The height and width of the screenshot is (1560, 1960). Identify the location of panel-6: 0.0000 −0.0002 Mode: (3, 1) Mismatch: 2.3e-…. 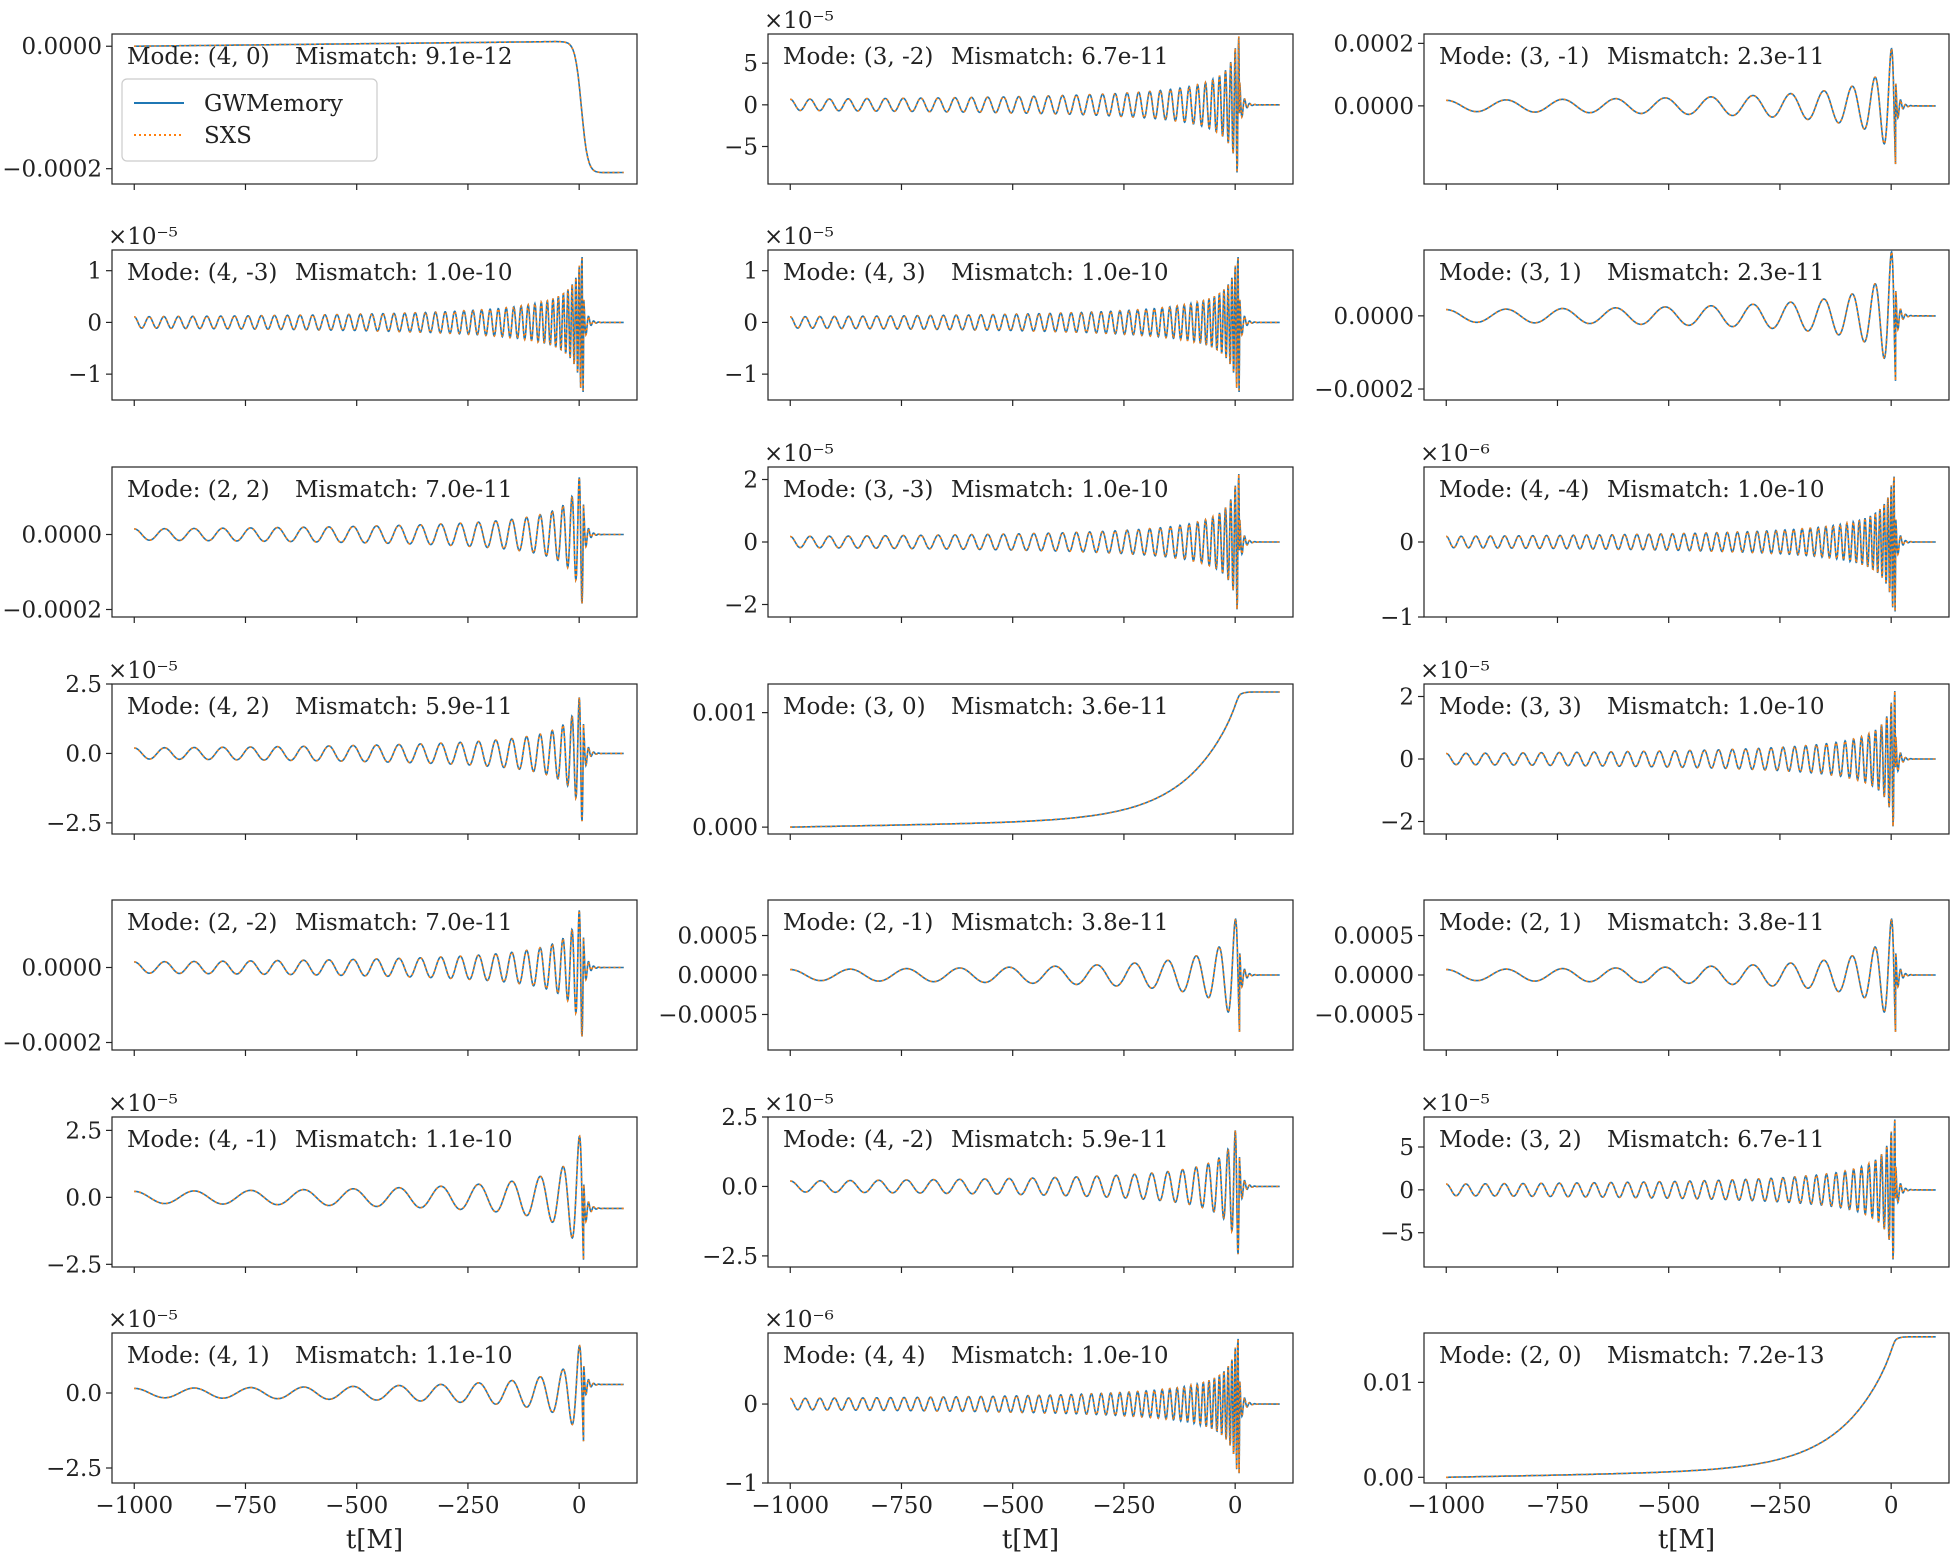
(1632, 327).